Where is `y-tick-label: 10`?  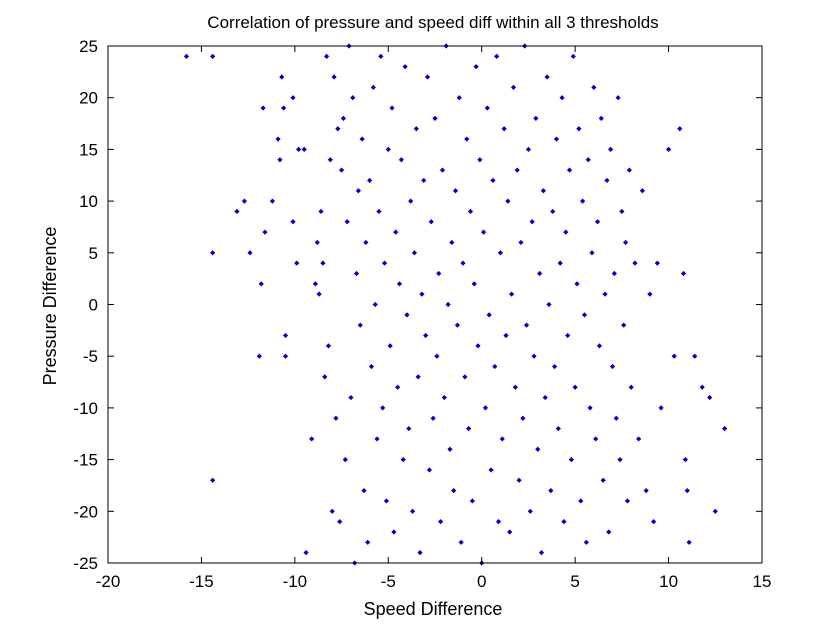 y-tick-label: 10 is located at coordinates (88, 201).